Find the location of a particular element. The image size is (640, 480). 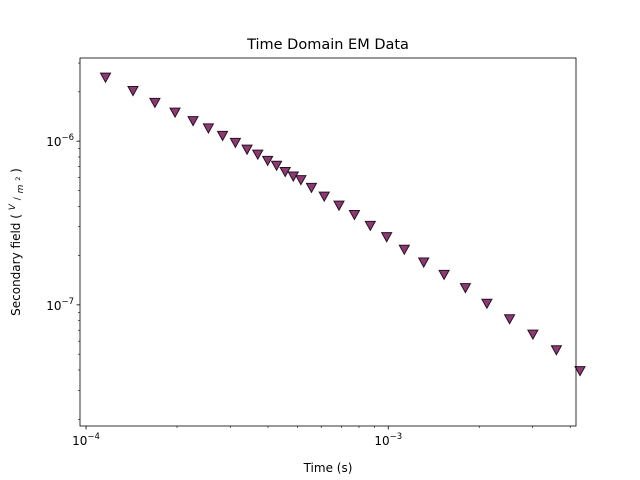

y-axis-label: Secondary field ( V / m 2 ) is located at coordinates (15, 242).